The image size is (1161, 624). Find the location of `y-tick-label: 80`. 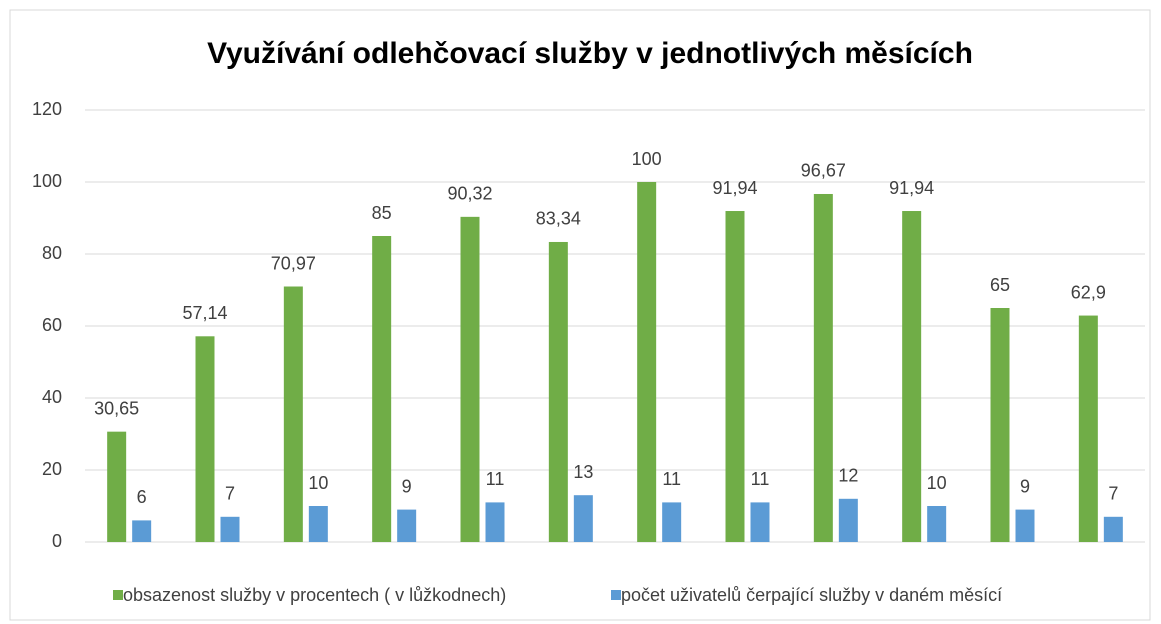

y-tick-label: 80 is located at coordinates (52, 253).